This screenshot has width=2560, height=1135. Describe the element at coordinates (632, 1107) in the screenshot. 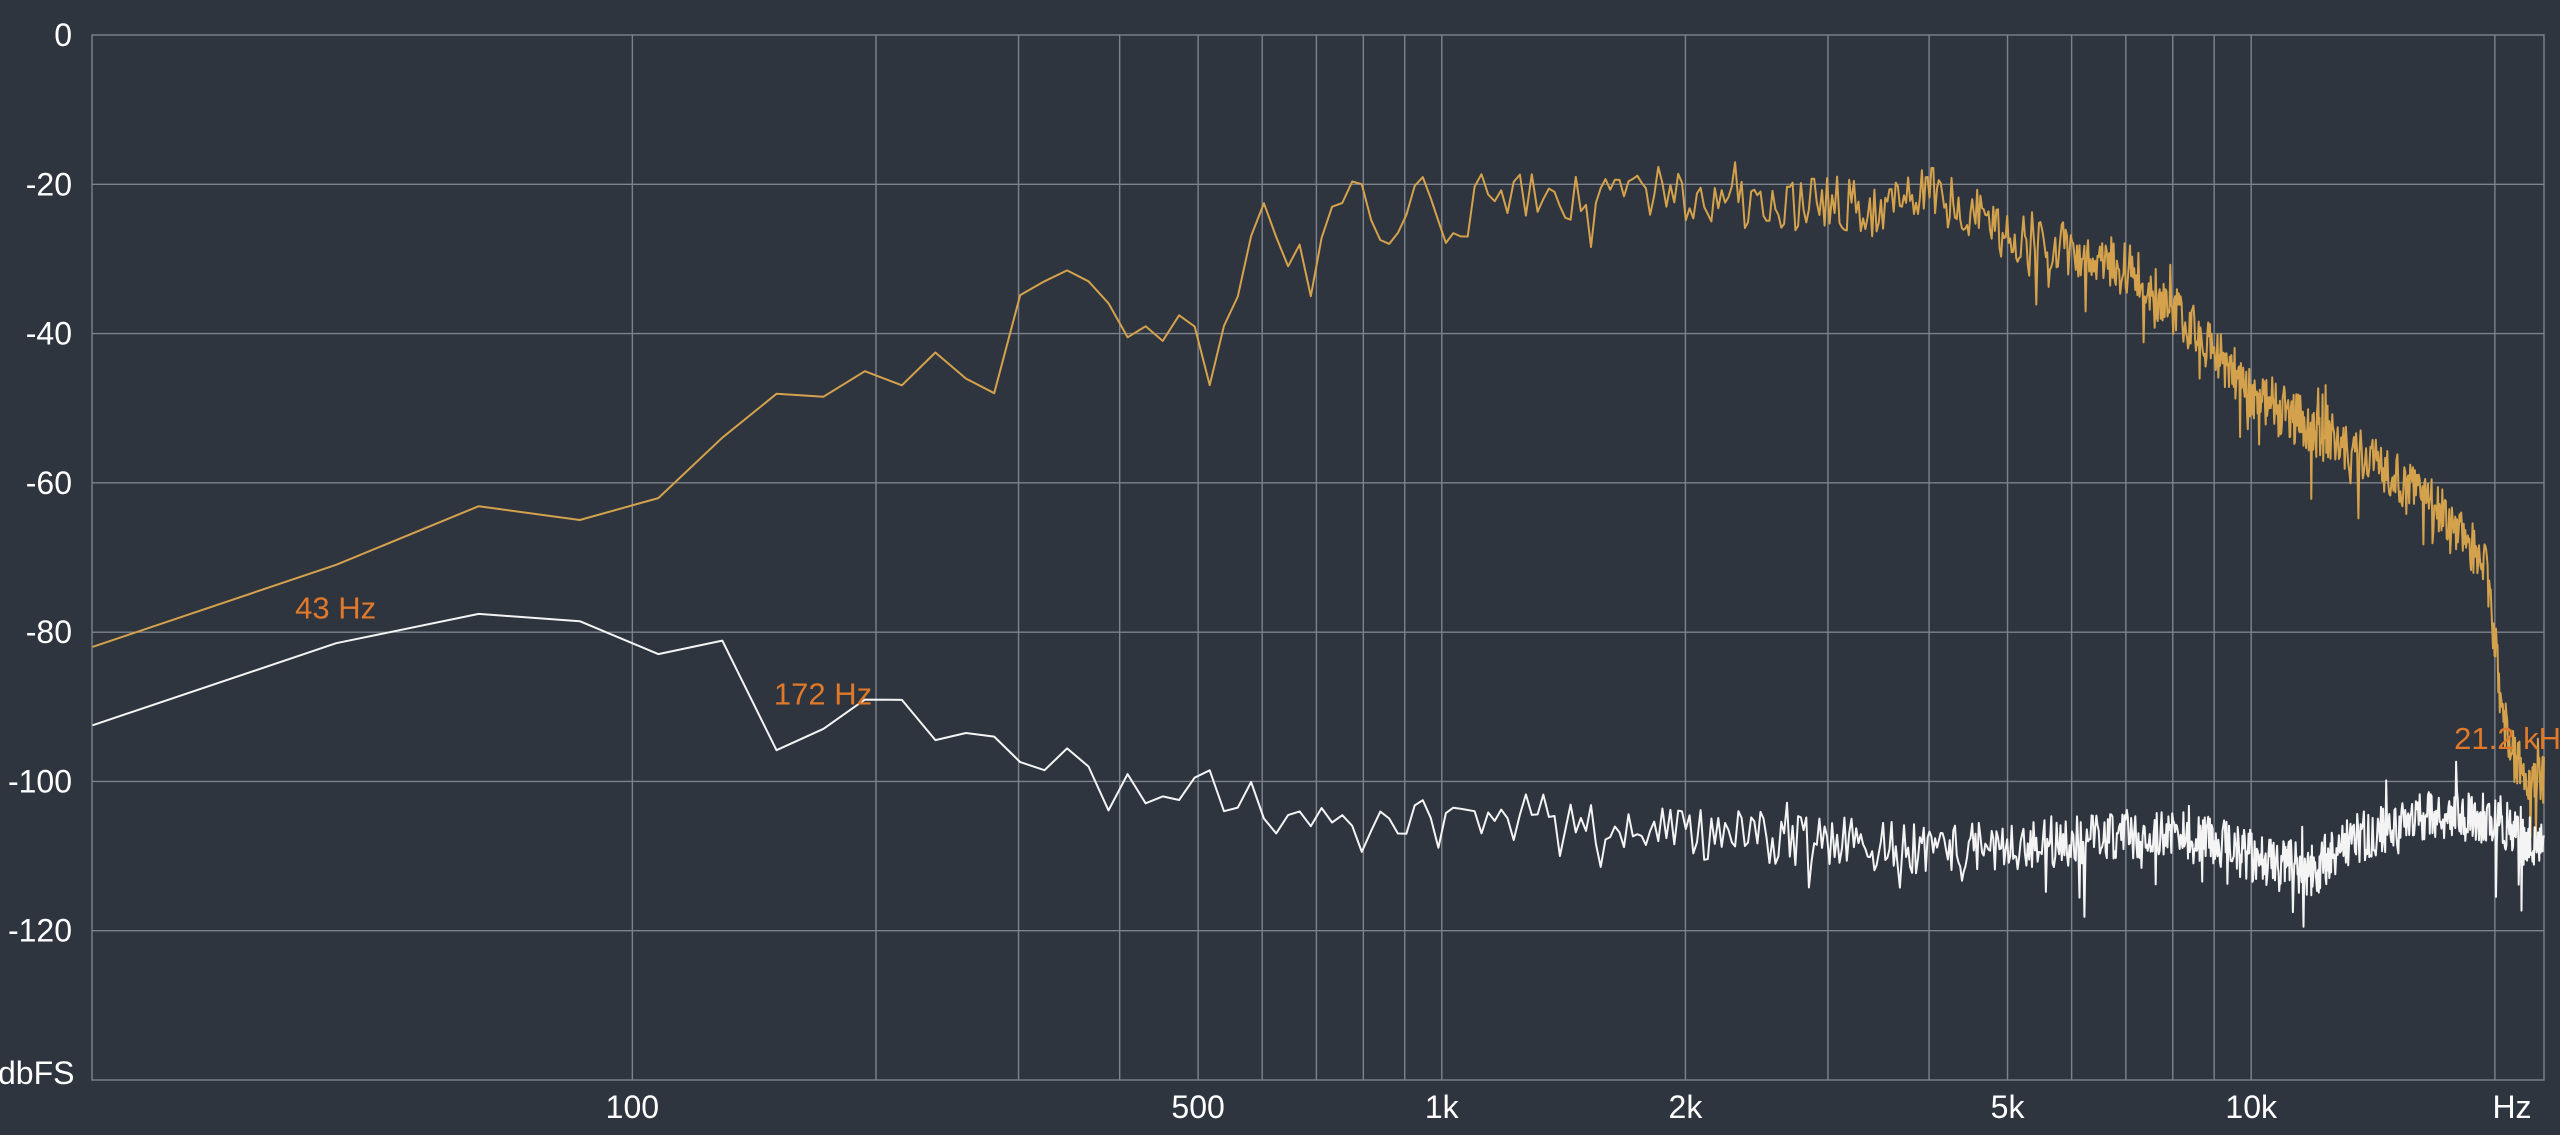

I see `x-tick-label: 100` at that location.